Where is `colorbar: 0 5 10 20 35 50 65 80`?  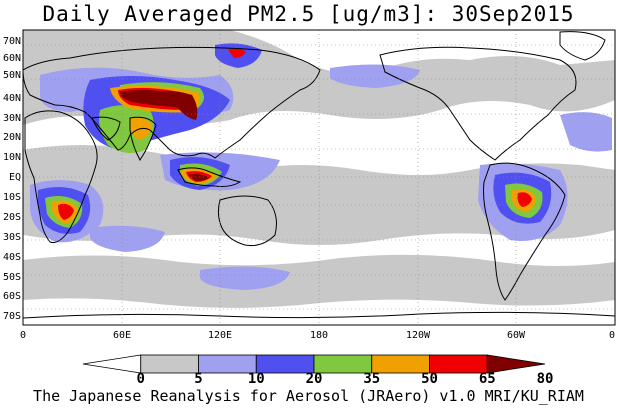 colorbar: 0 5 10 20 35 50 65 80 is located at coordinates (318, 370).